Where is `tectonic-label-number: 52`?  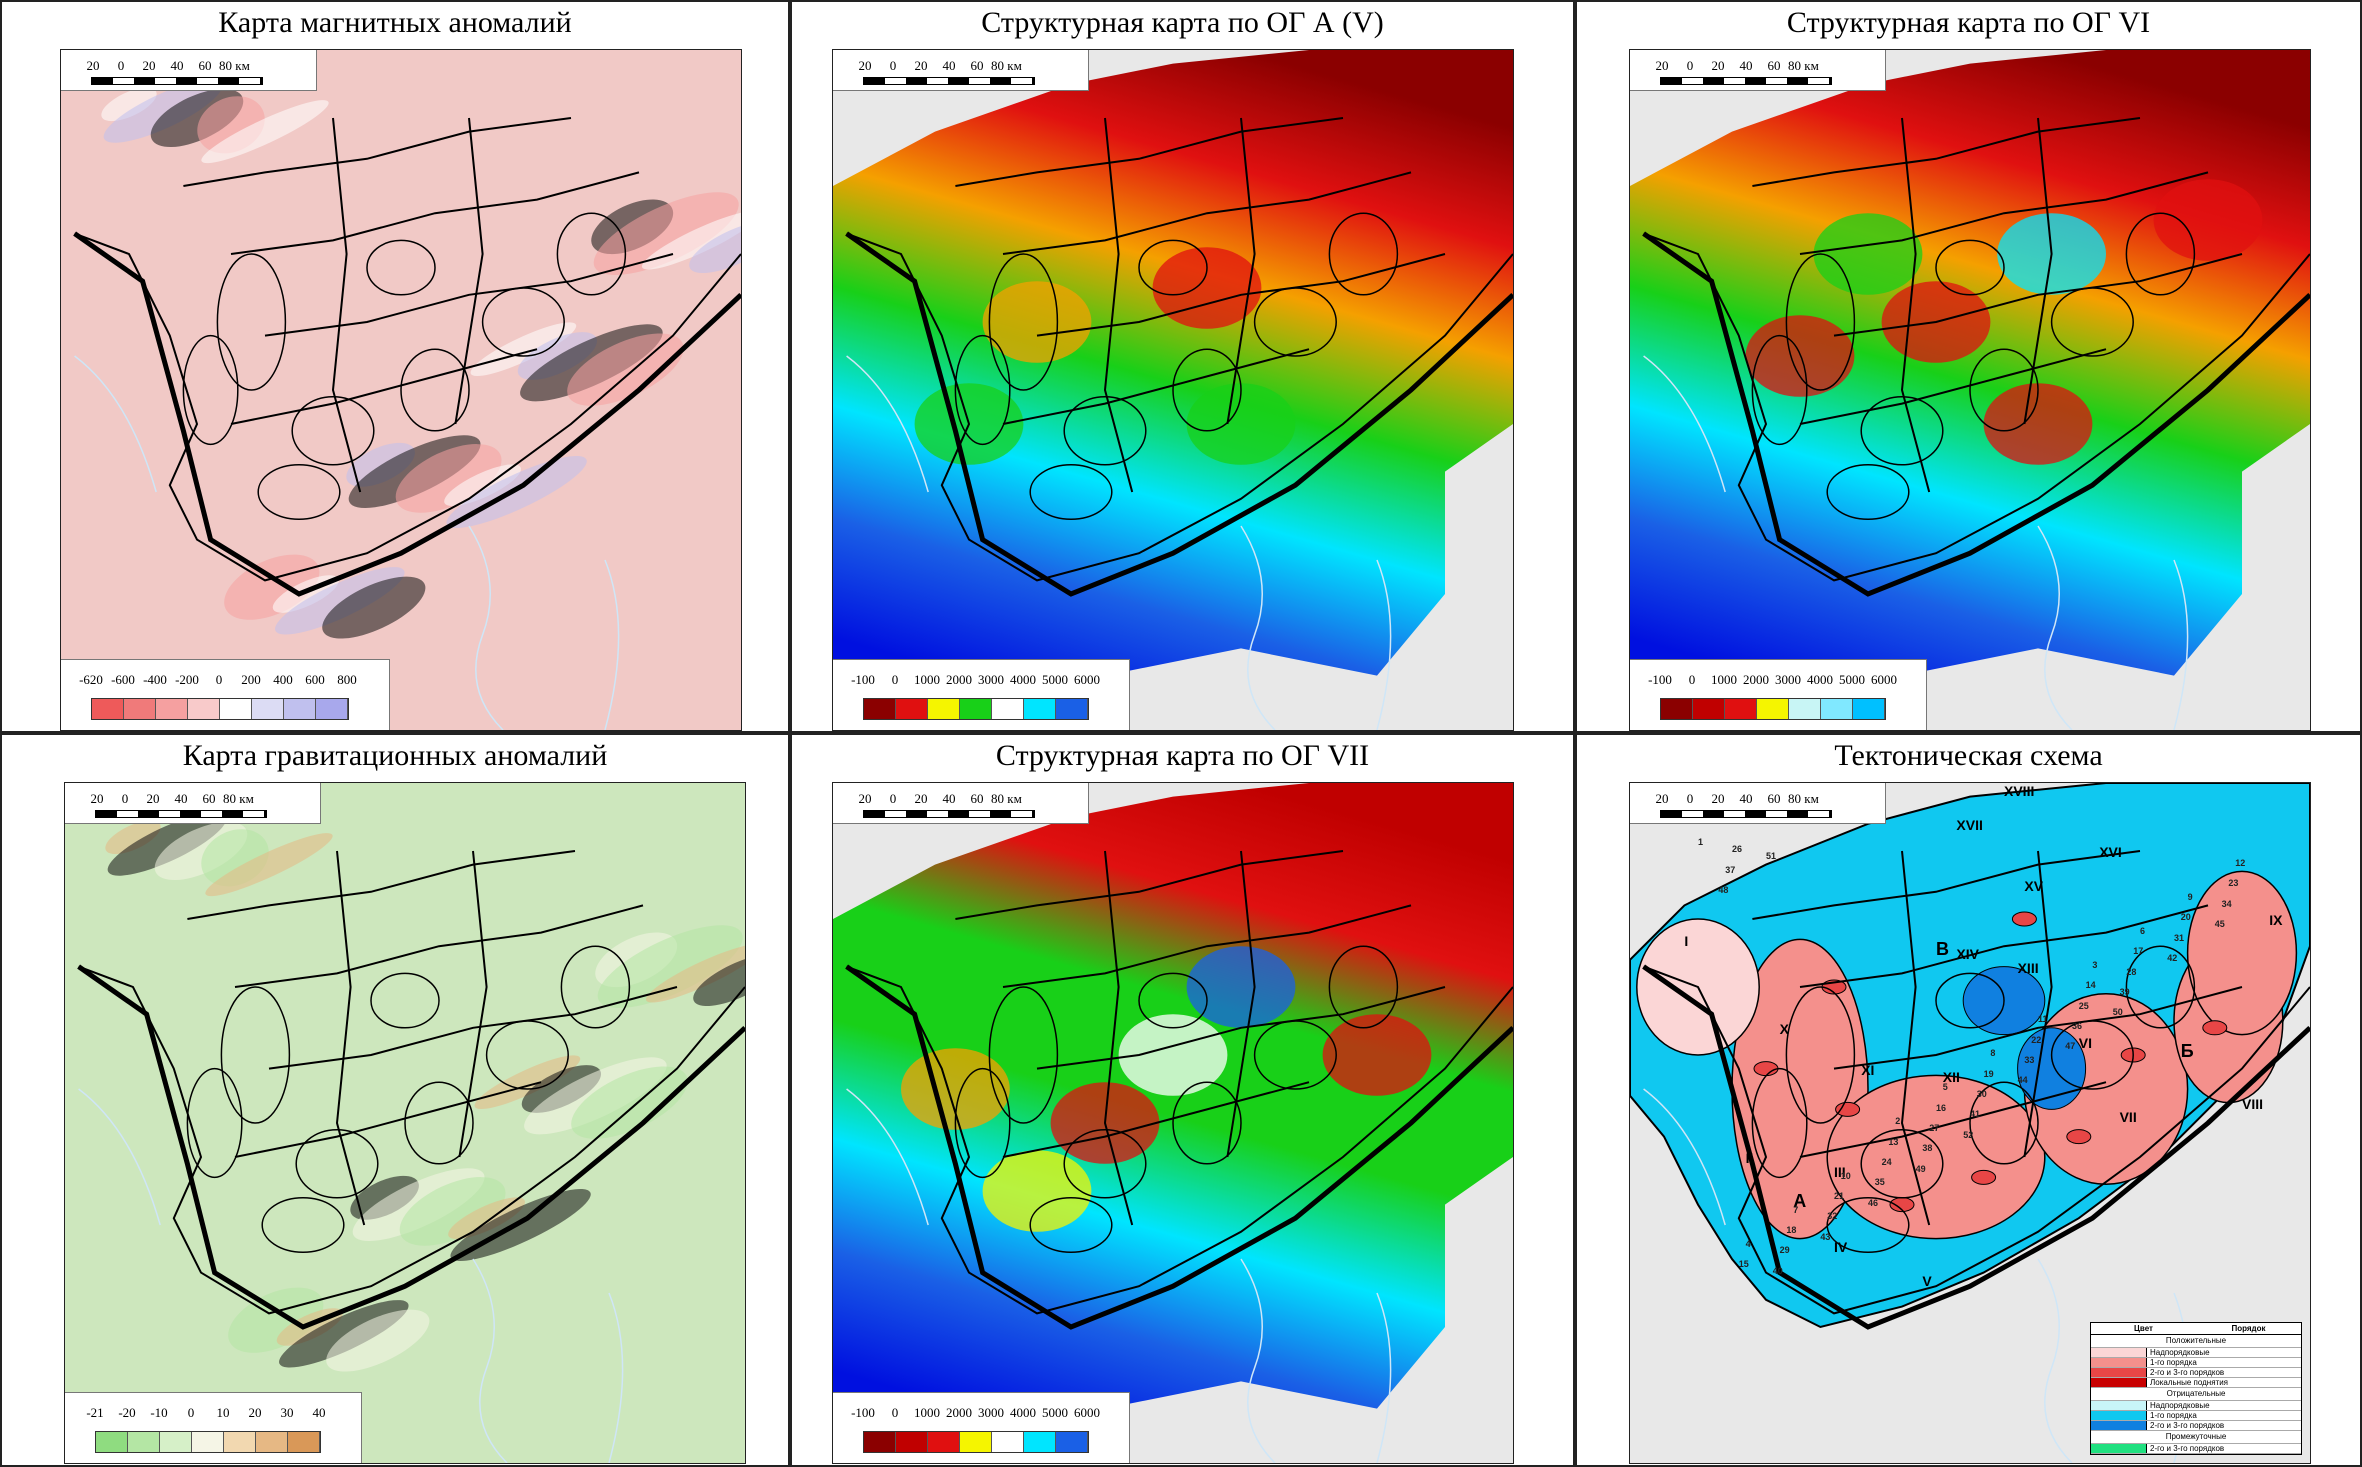 tectonic-label-number: 52 is located at coordinates (1968, 1134).